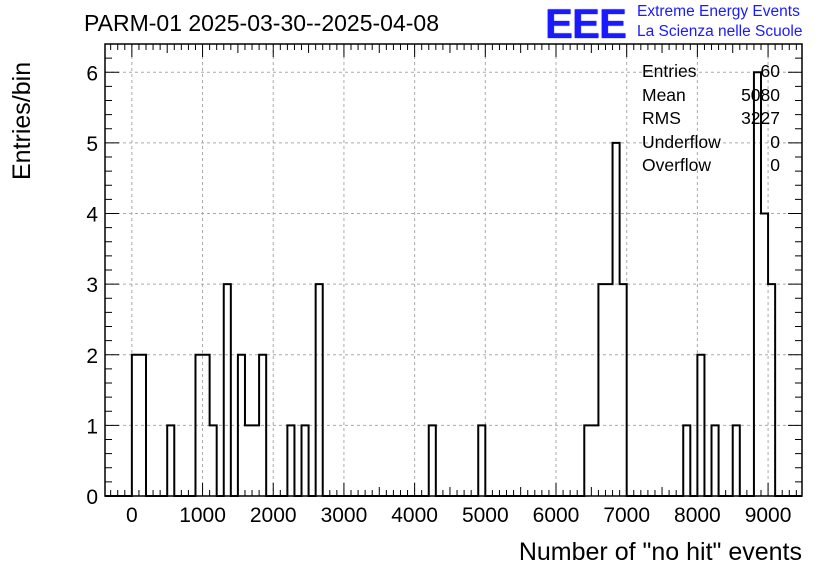 Image resolution: width=836 pixels, height=572 pixels. I want to click on y-tick-label: 4, so click(92, 215).